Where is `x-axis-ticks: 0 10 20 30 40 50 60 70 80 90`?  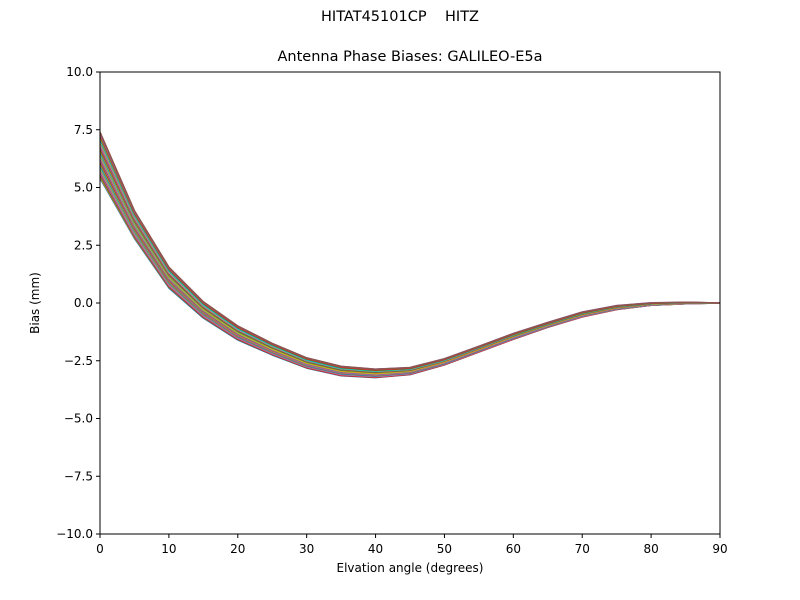
x-axis-ticks: 0 10 20 30 40 50 60 70 80 90 is located at coordinates (412, 545).